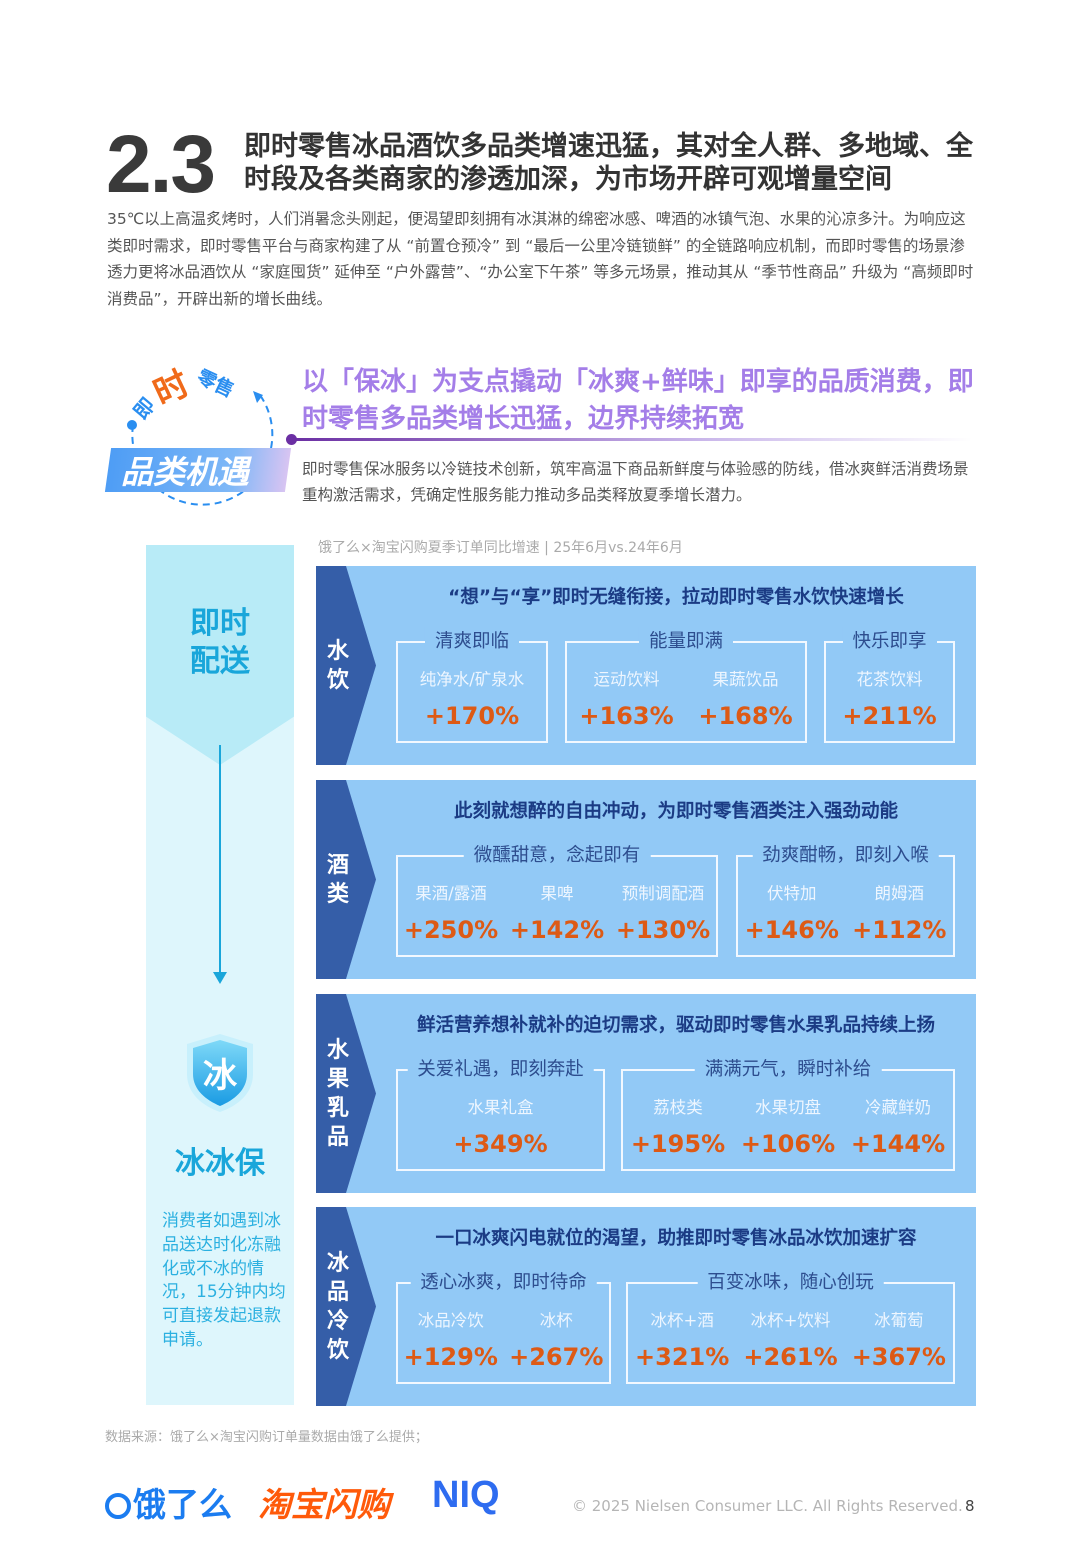 The width and height of the screenshot is (1080, 1560). Describe the element at coordinates (337, 1263) in the screenshot. I see `category-label-char: 冰` at that location.